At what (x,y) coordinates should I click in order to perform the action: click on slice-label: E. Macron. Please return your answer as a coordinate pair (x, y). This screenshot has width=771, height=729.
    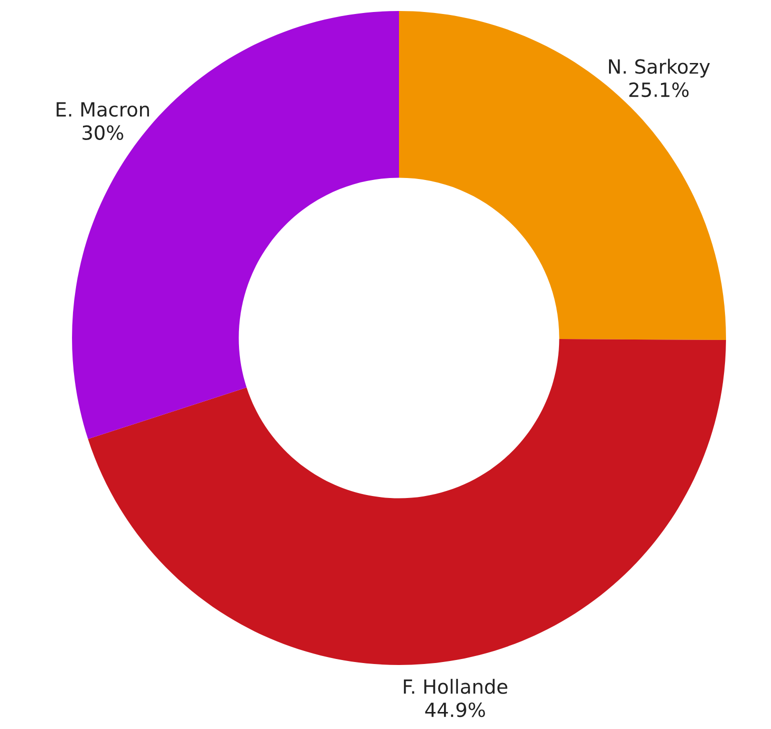
    Looking at the image, I should click on (102, 109).